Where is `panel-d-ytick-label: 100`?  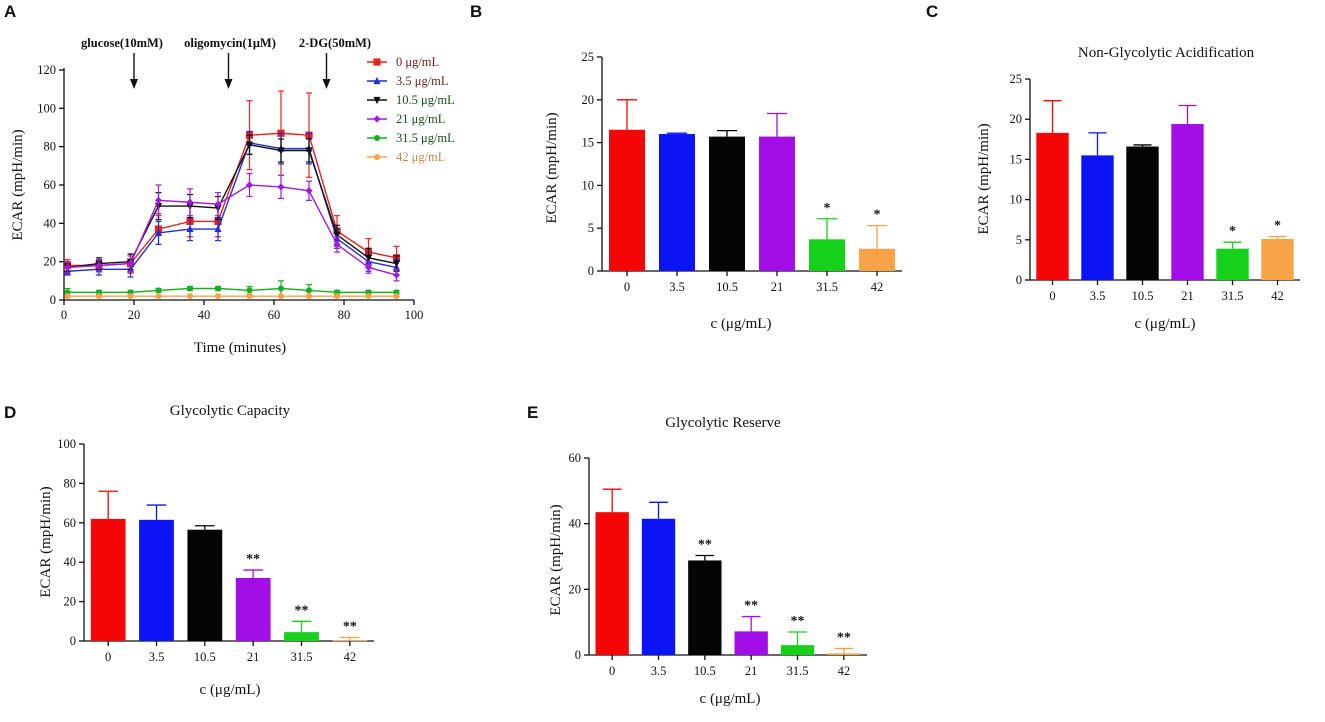 panel-d-ytick-label: 100 is located at coordinates (66, 444).